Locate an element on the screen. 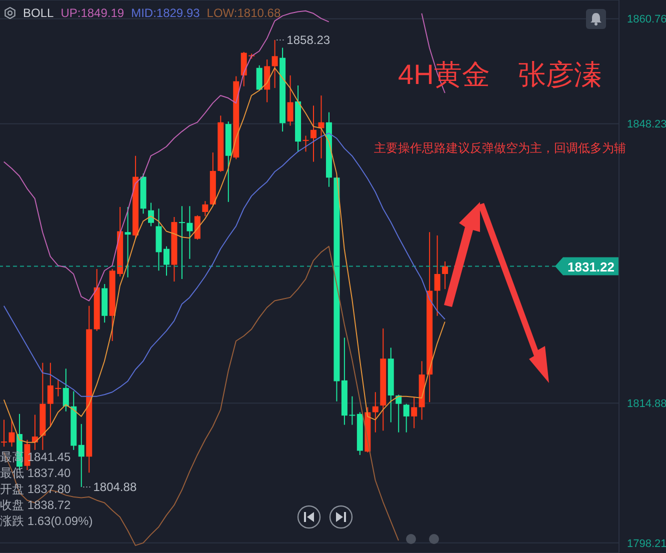 The height and width of the screenshot is (553, 666). annotation: 1804.88 is located at coordinates (115, 487).